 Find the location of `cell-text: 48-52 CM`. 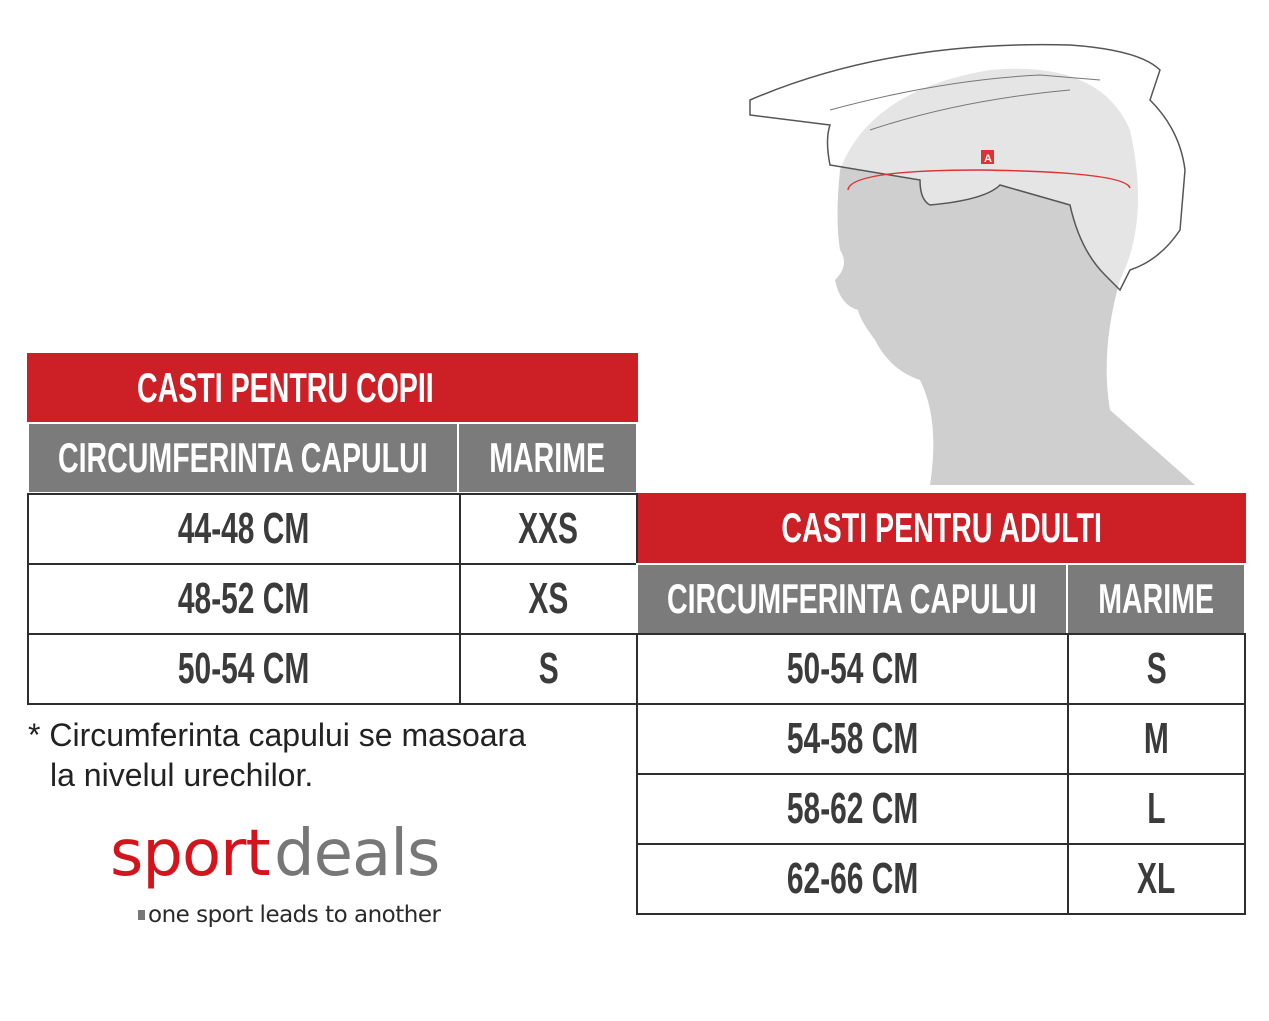

cell-text: 48-52 CM is located at coordinates (244, 598).